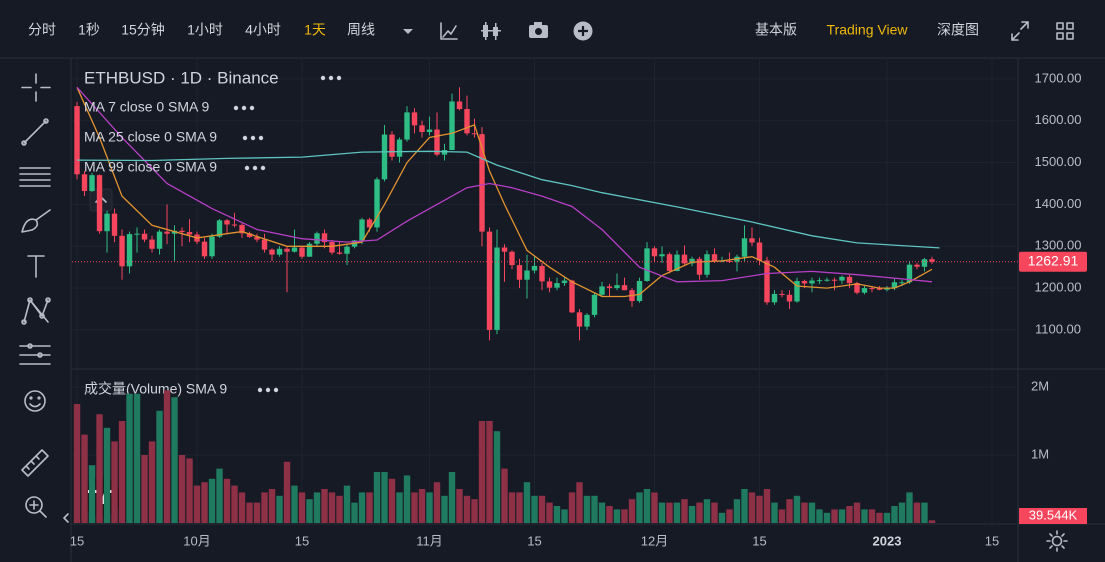 The image size is (1105, 562). I want to click on y-tick-label: 1100.00, so click(1058, 328).